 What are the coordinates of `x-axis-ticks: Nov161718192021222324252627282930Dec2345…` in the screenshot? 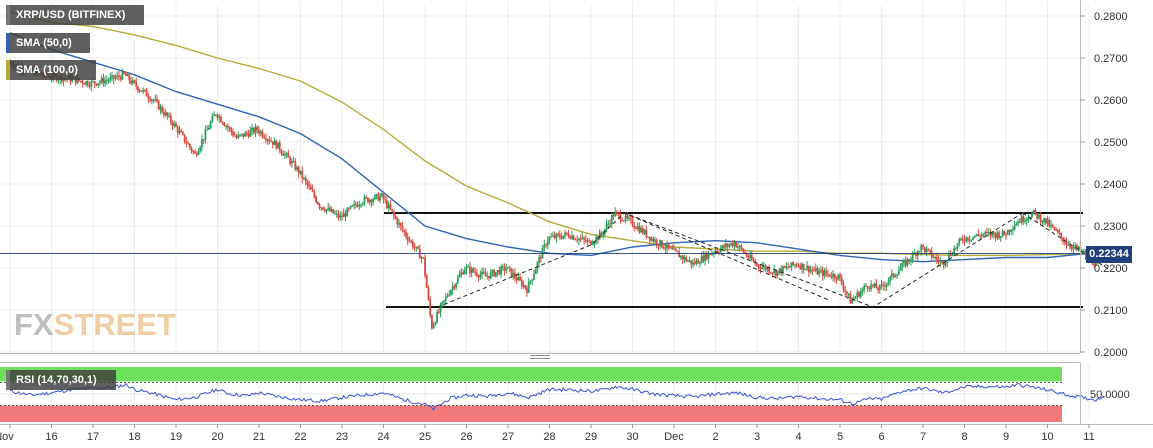 It's located at (547, 433).